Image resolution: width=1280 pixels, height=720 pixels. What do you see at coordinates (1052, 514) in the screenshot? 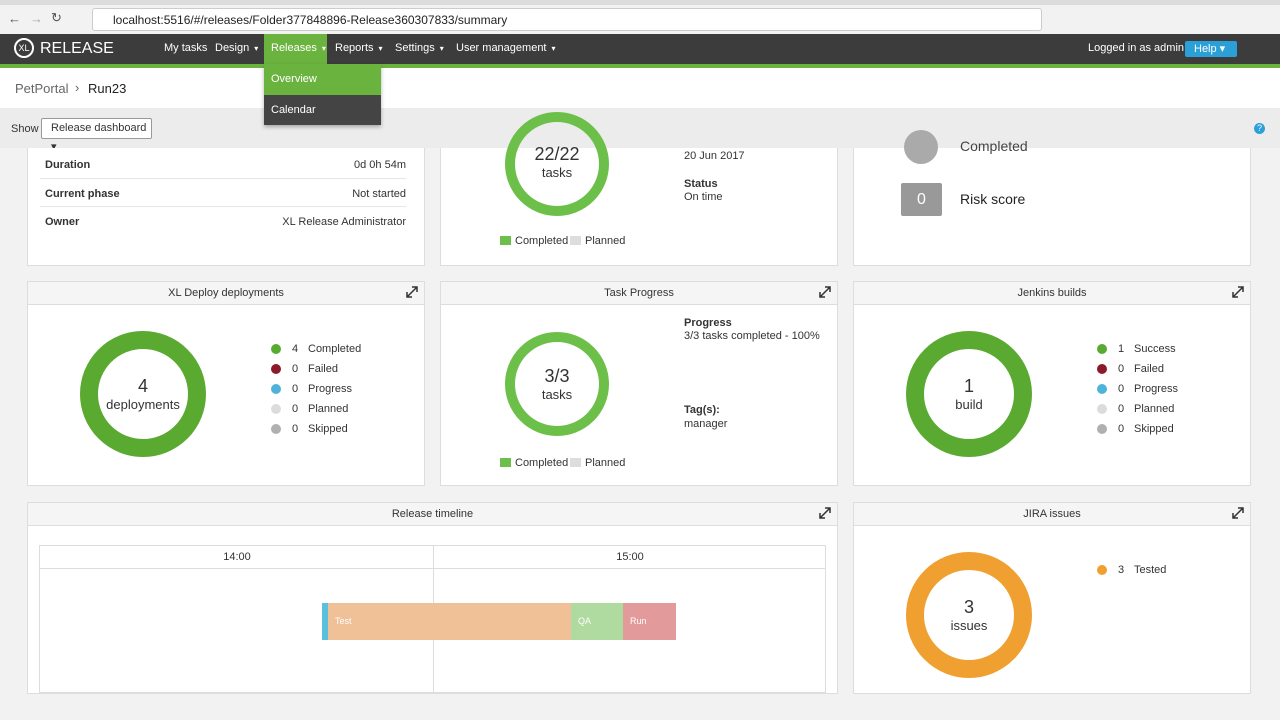
I see `widget-title: JIRA issues` at bounding box center [1052, 514].